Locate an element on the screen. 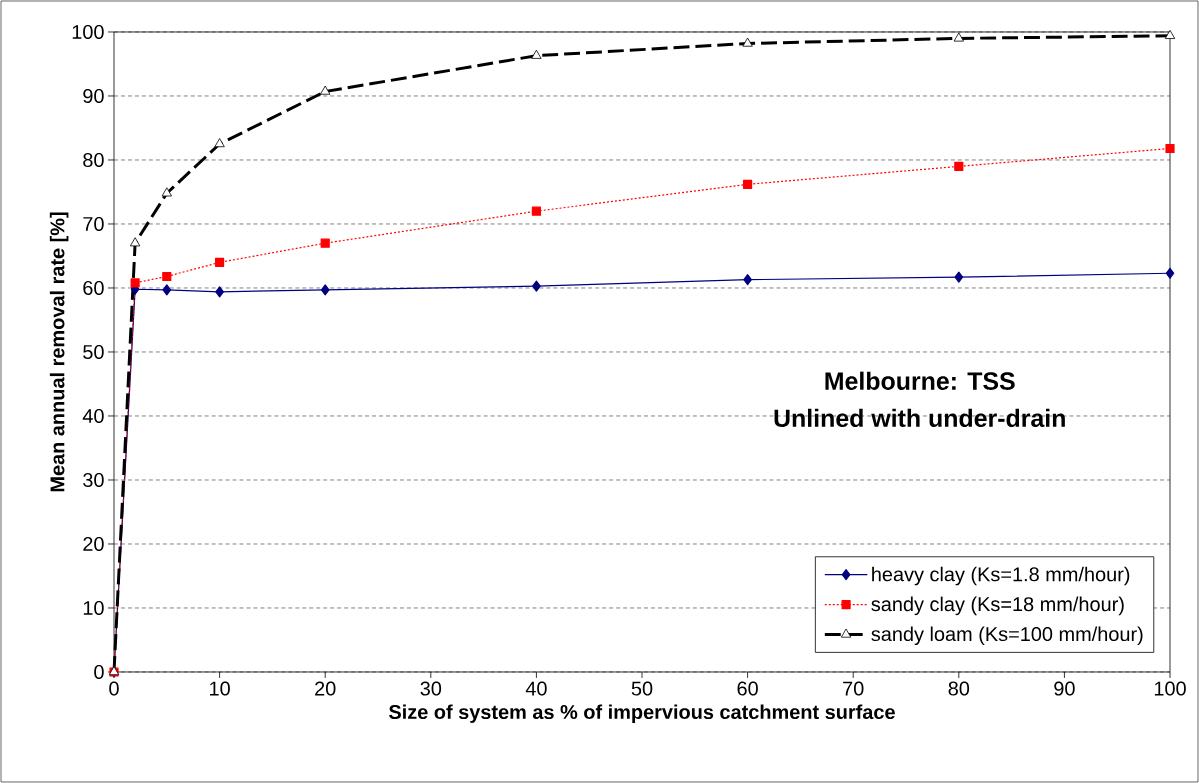 The height and width of the screenshot is (783, 1199). x-tick-label: 50 is located at coordinates (642, 688).